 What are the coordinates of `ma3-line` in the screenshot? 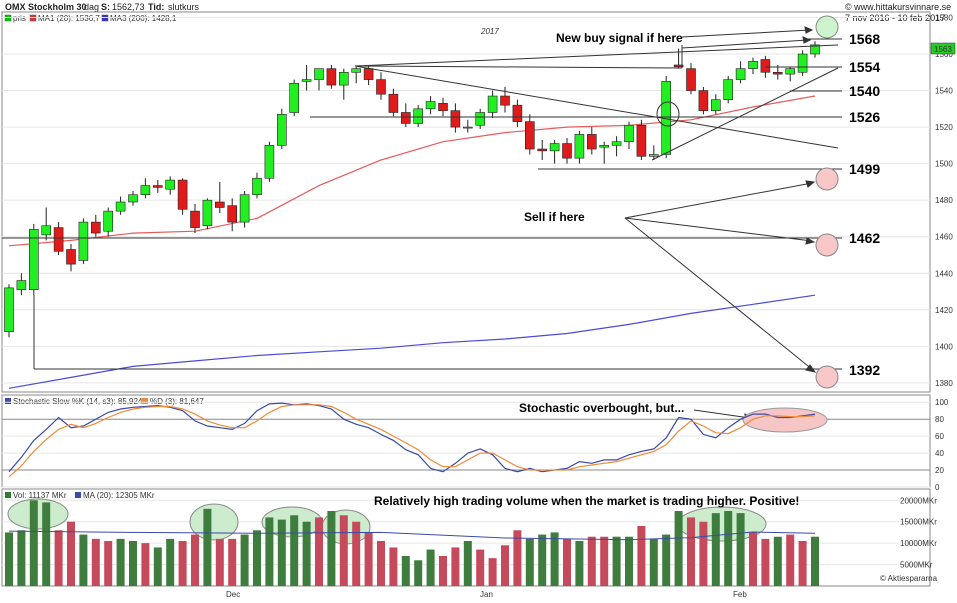 It's located at (412, 341).